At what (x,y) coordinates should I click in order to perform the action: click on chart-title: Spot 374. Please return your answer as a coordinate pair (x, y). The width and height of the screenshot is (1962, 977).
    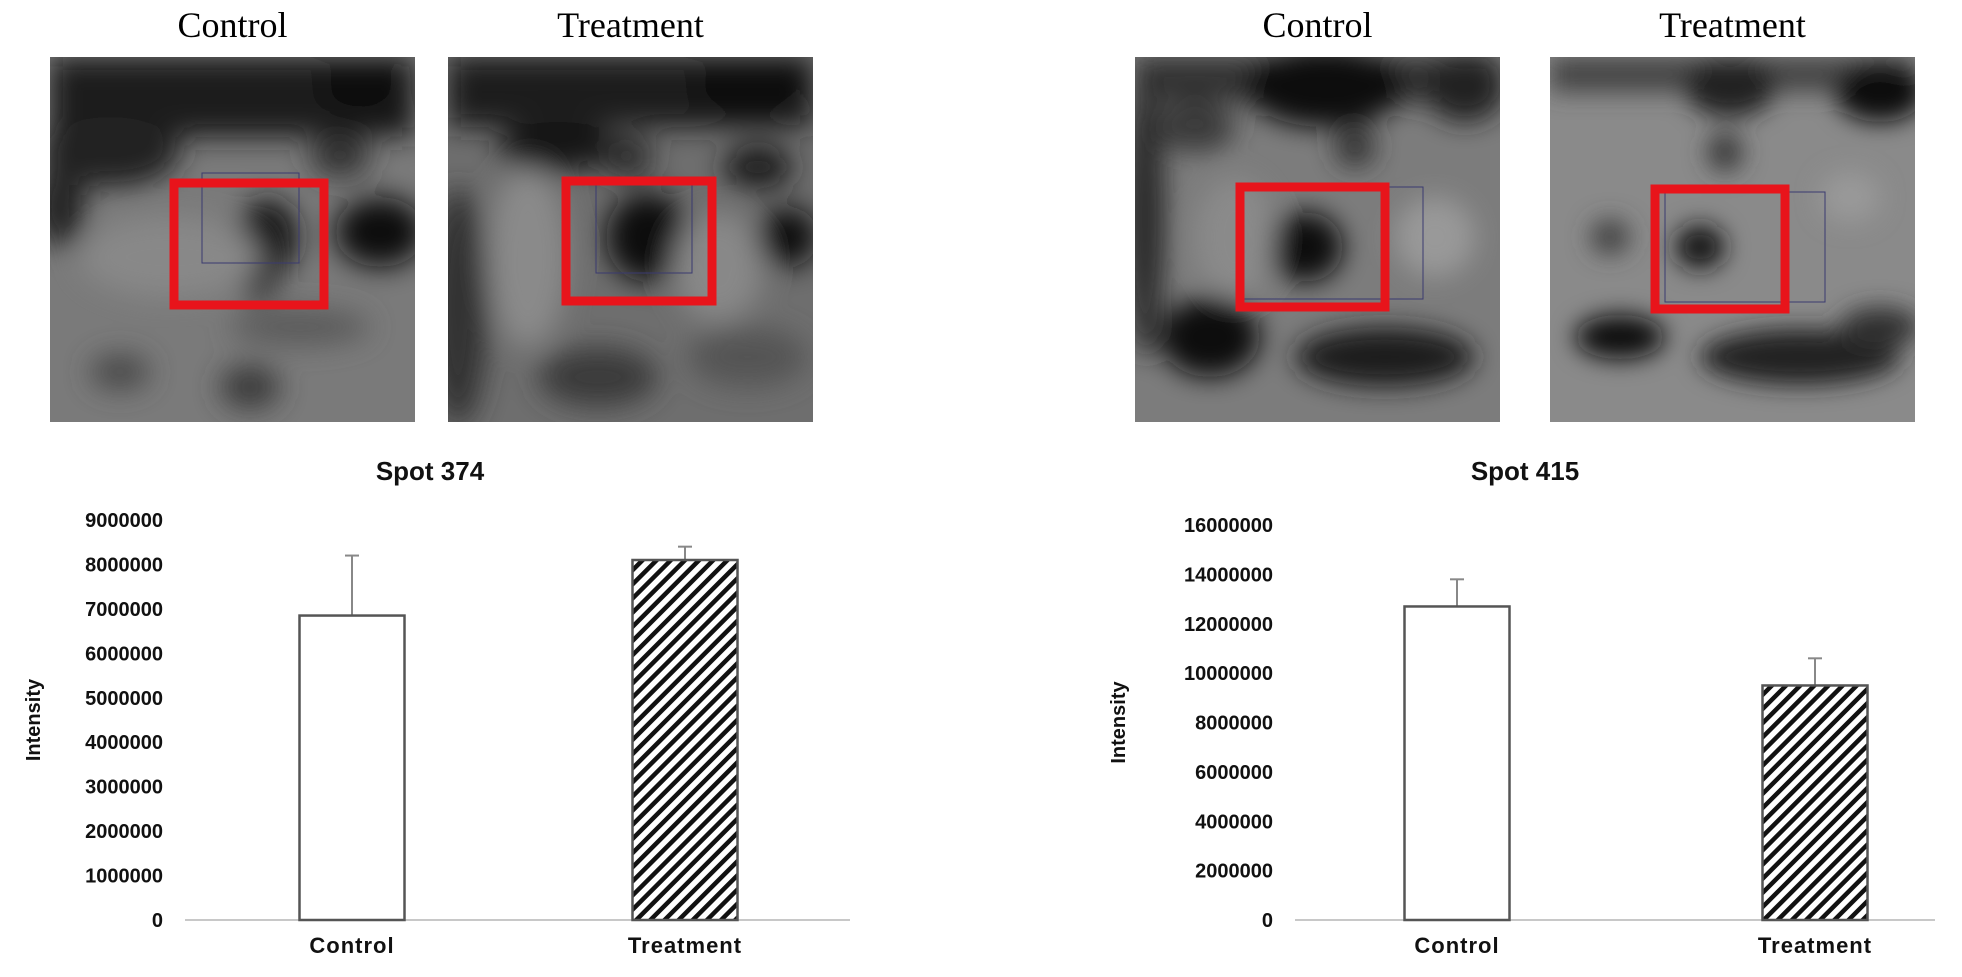
    Looking at the image, I should click on (430, 471).